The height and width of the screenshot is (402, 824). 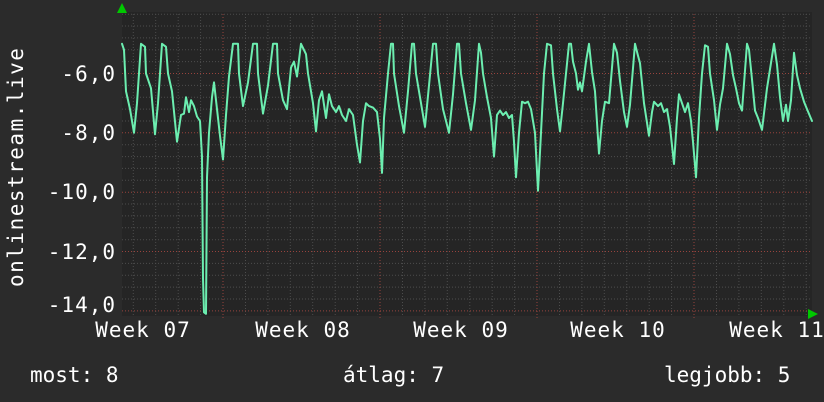 What do you see at coordinates (813, 314) in the screenshot?
I see `x-axis-arrow-icon` at bounding box center [813, 314].